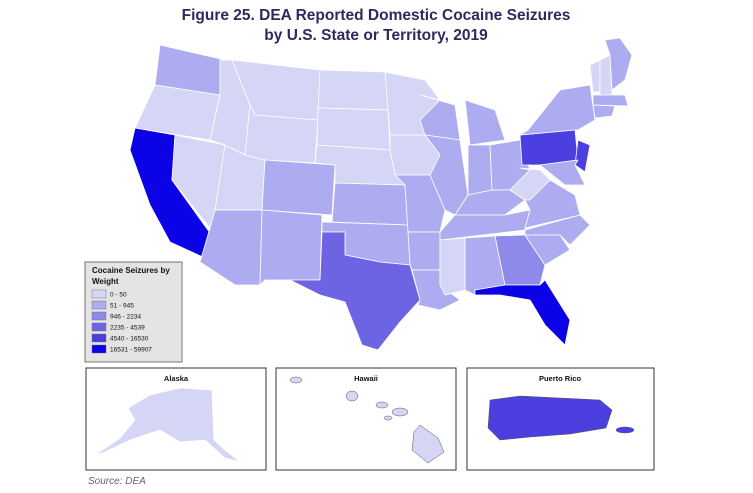  What do you see at coordinates (167, 425) in the screenshot?
I see `alaska` at bounding box center [167, 425].